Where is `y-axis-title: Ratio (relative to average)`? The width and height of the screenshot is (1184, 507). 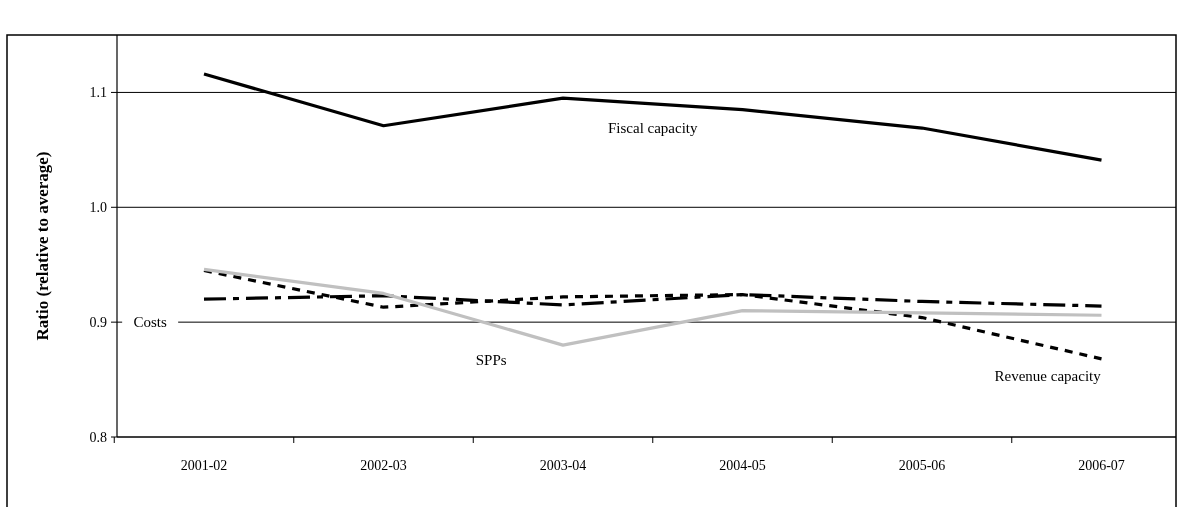 y-axis-title: Ratio (relative to average) is located at coordinates (42, 246).